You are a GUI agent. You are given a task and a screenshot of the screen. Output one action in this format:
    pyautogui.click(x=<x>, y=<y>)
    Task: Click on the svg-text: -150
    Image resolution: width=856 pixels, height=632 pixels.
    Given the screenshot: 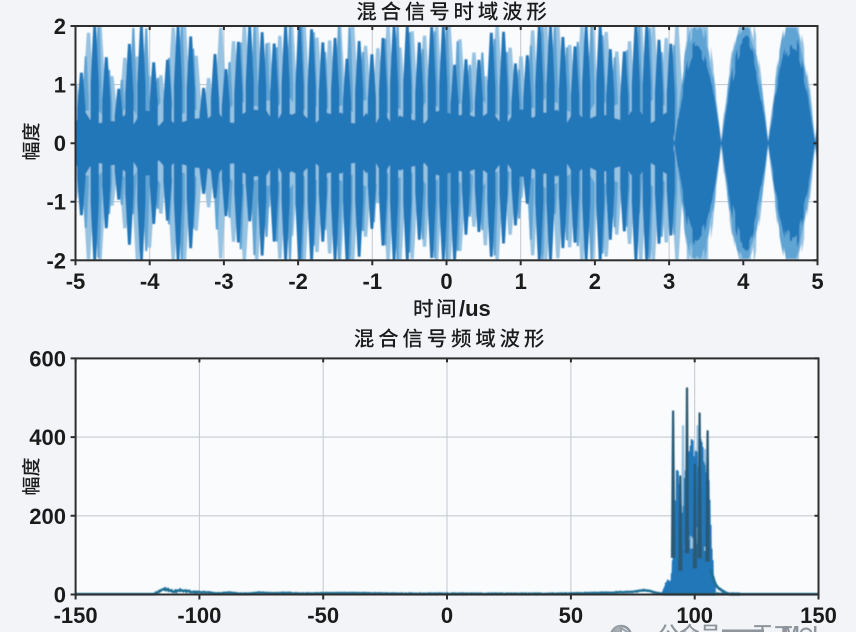 What is the action you would take?
    pyautogui.click(x=76, y=615)
    